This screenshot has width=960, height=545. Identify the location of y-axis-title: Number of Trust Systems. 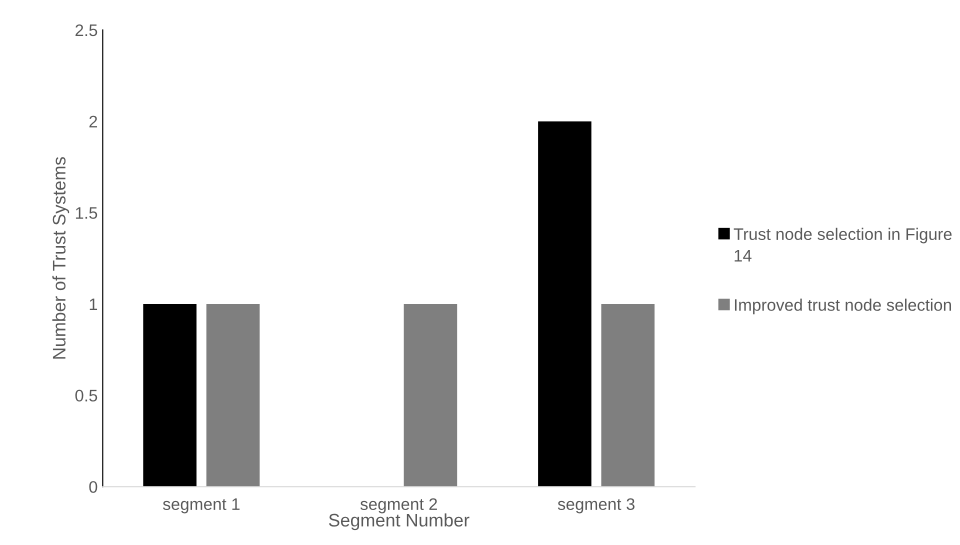
(61, 258).